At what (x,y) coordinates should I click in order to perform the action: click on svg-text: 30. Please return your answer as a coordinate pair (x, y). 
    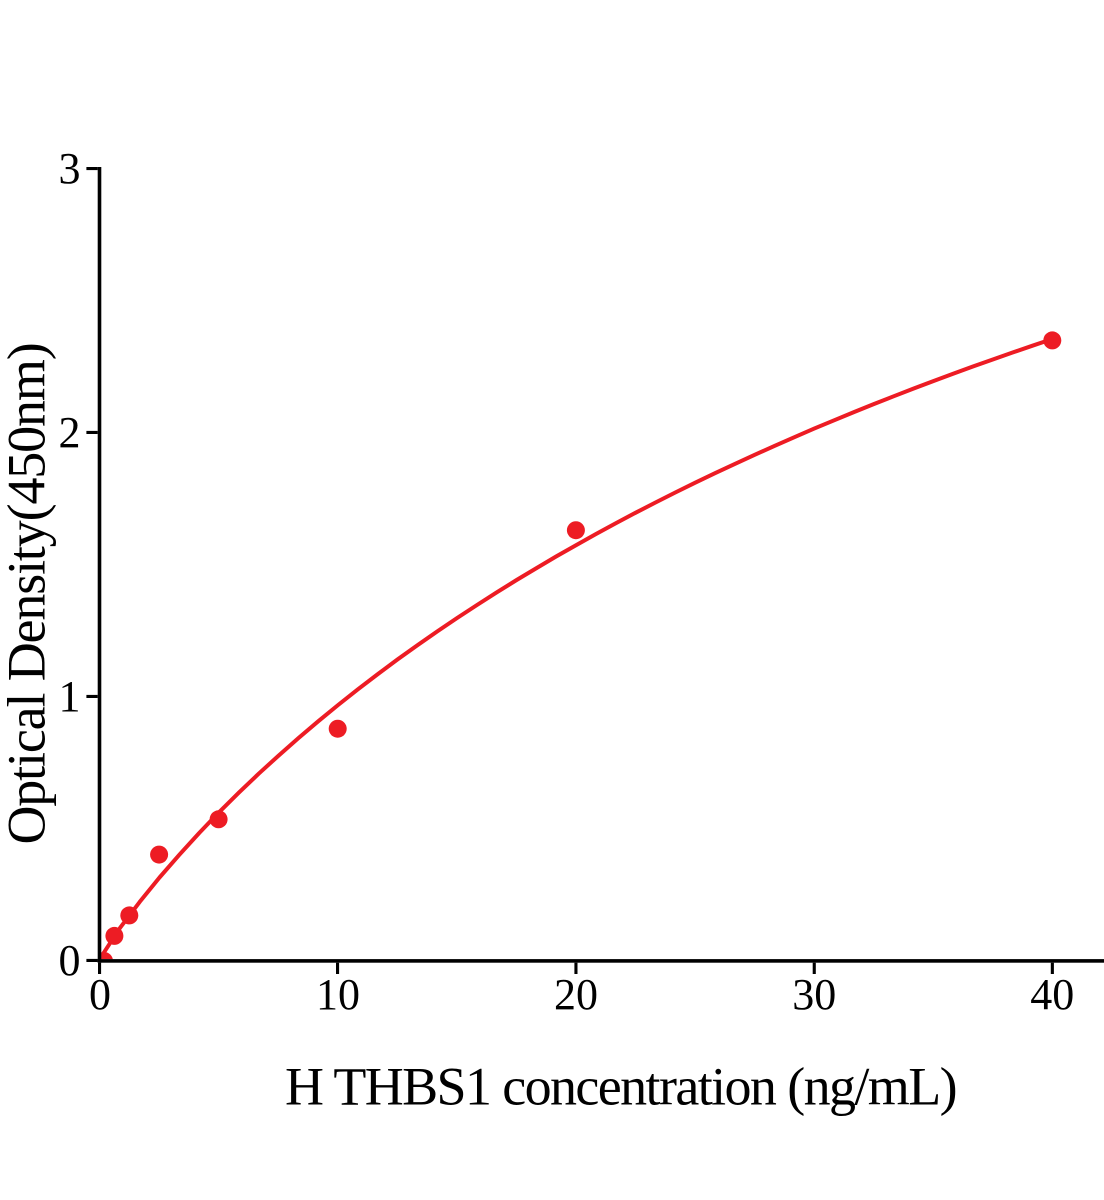
    Looking at the image, I should click on (814, 994).